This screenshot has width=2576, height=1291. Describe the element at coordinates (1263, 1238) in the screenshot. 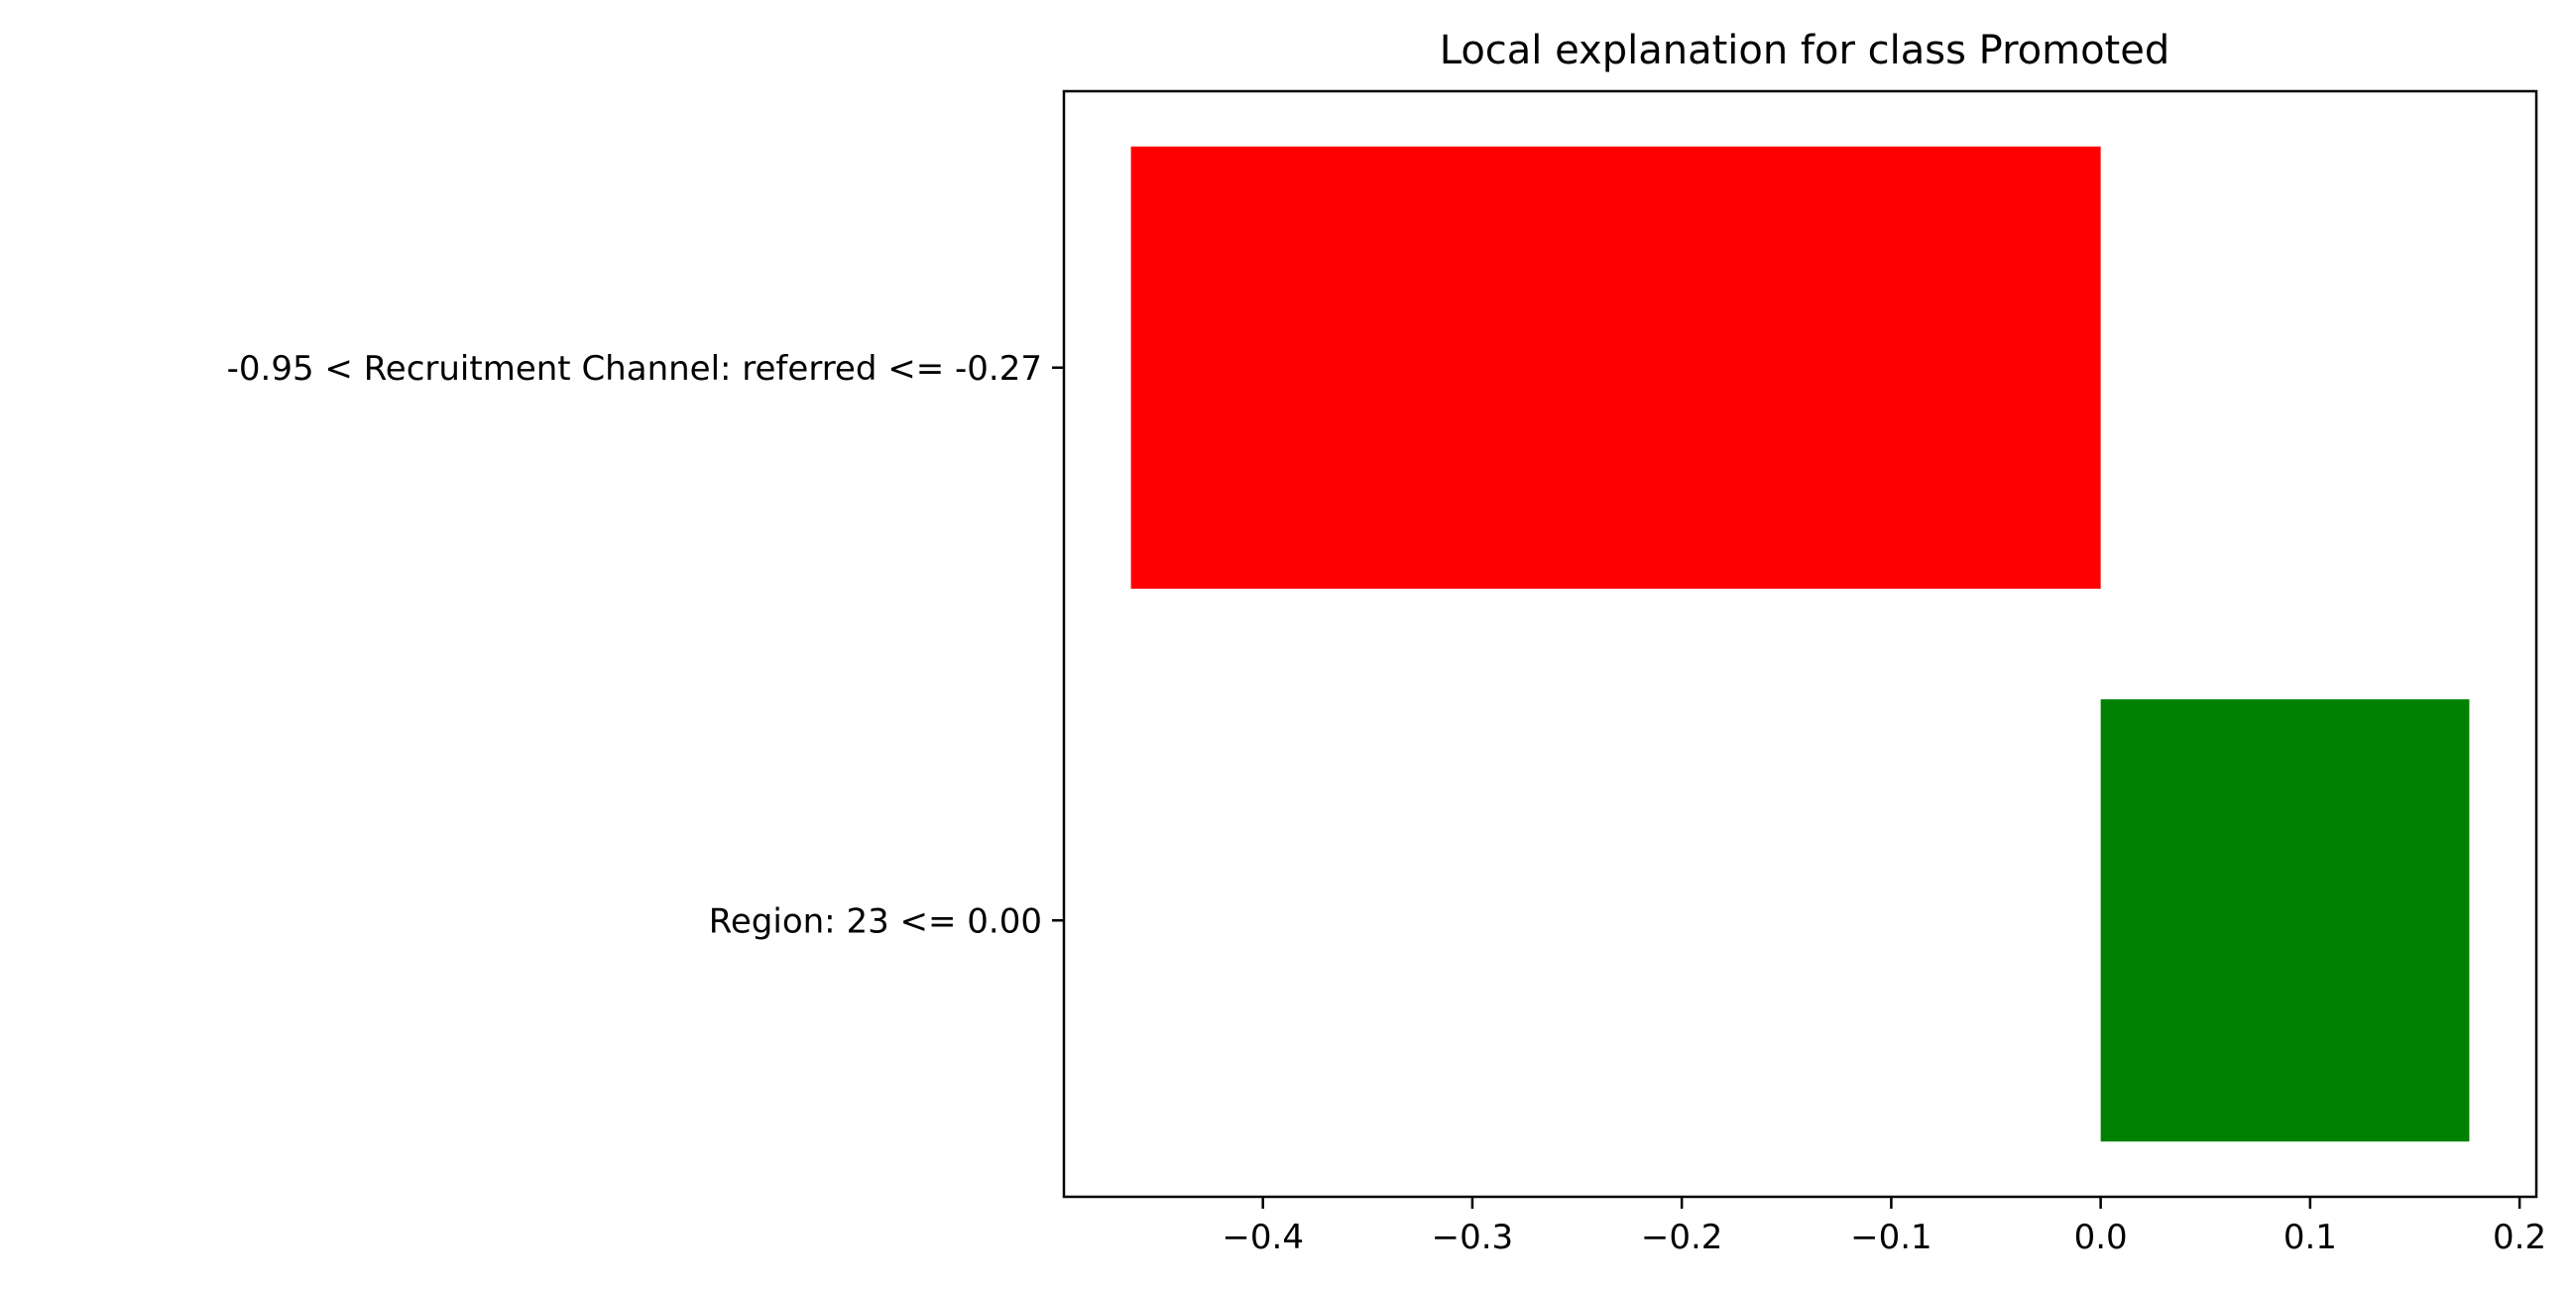

I see `x-tick-label: −0.4` at that location.